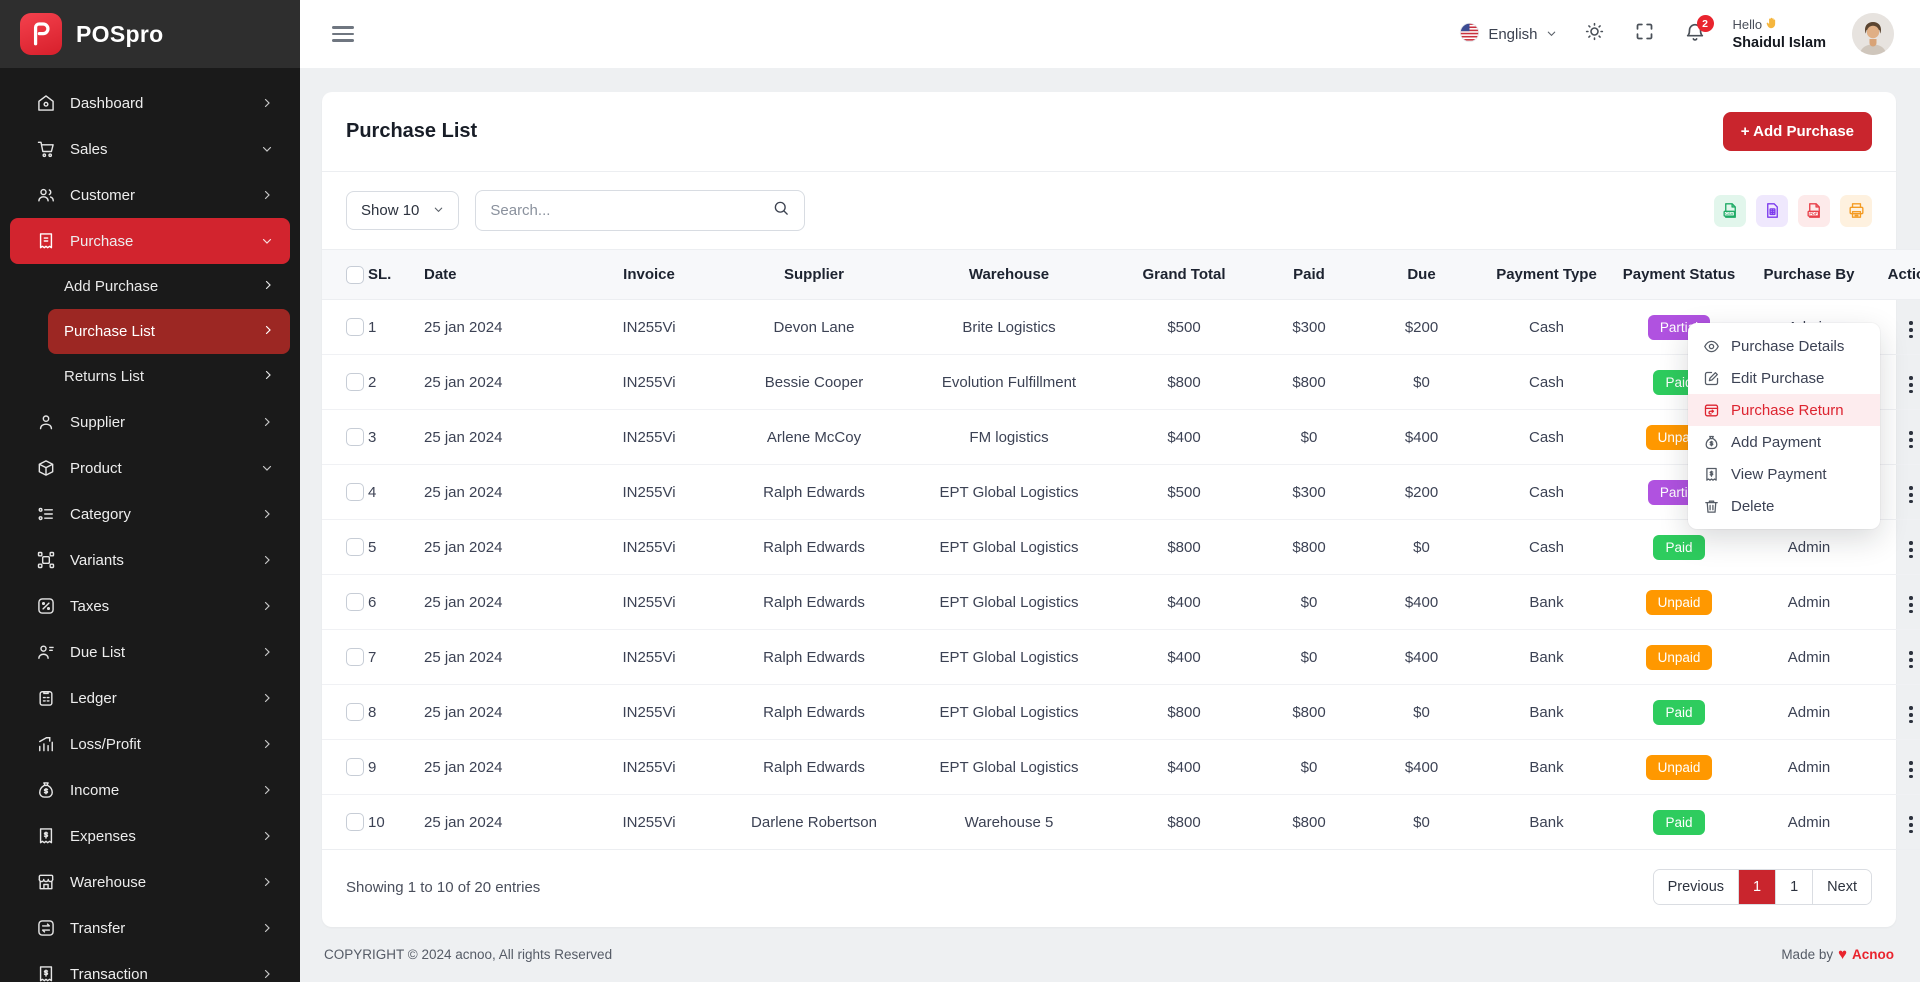  I want to click on export-excel-button, so click(1772, 210).